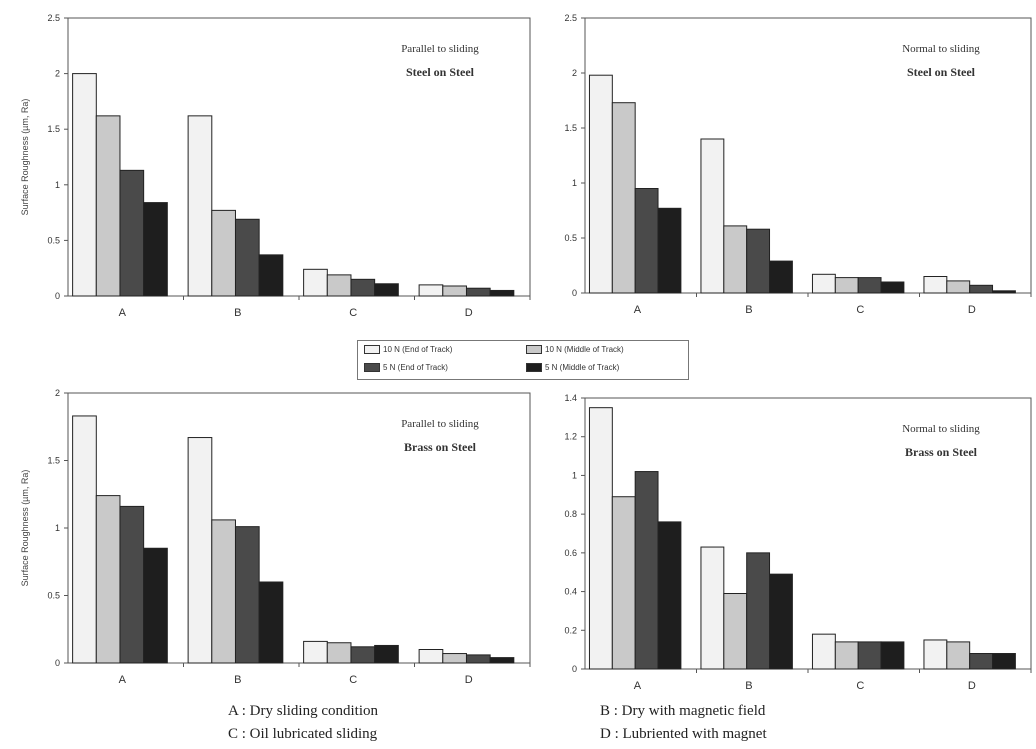 The width and height of the screenshot is (1036, 749). Describe the element at coordinates (570, 398) in the screenshot. I see `y-tick-label: 1.4` at that location.